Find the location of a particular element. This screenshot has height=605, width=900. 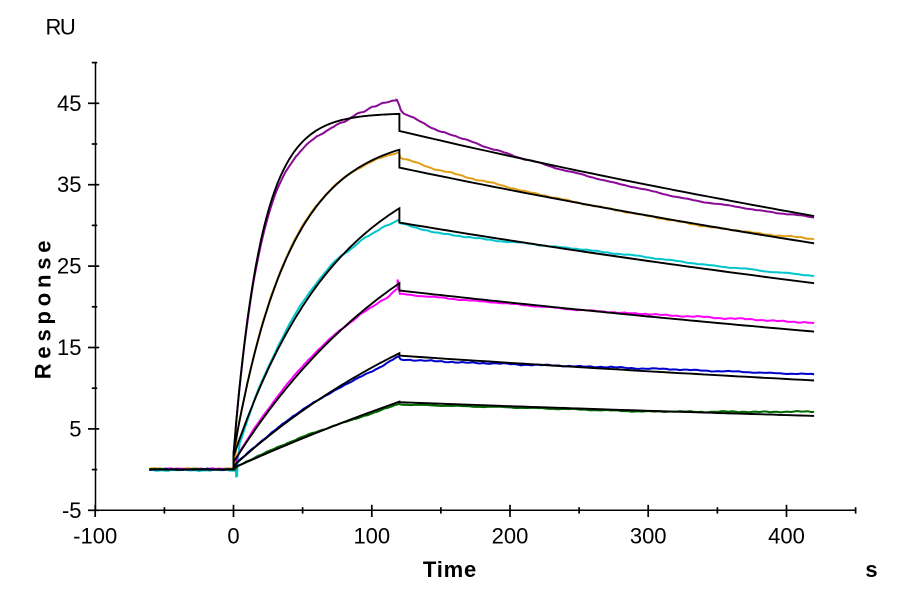

svg-text: s is located at coordinates (871, 569).